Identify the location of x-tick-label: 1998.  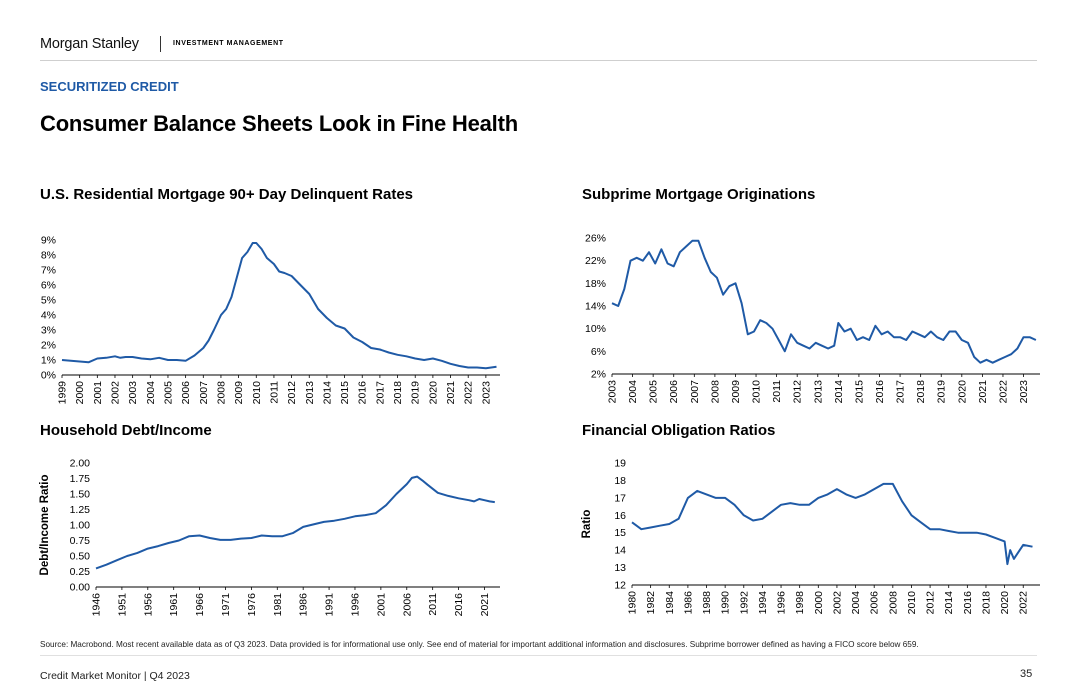
(800, 603).